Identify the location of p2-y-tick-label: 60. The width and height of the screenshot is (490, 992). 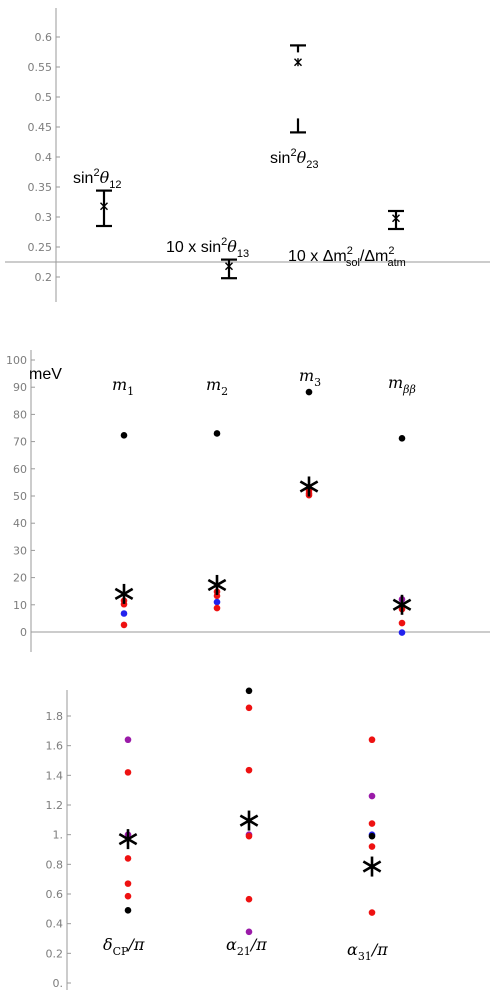
(20, 469).